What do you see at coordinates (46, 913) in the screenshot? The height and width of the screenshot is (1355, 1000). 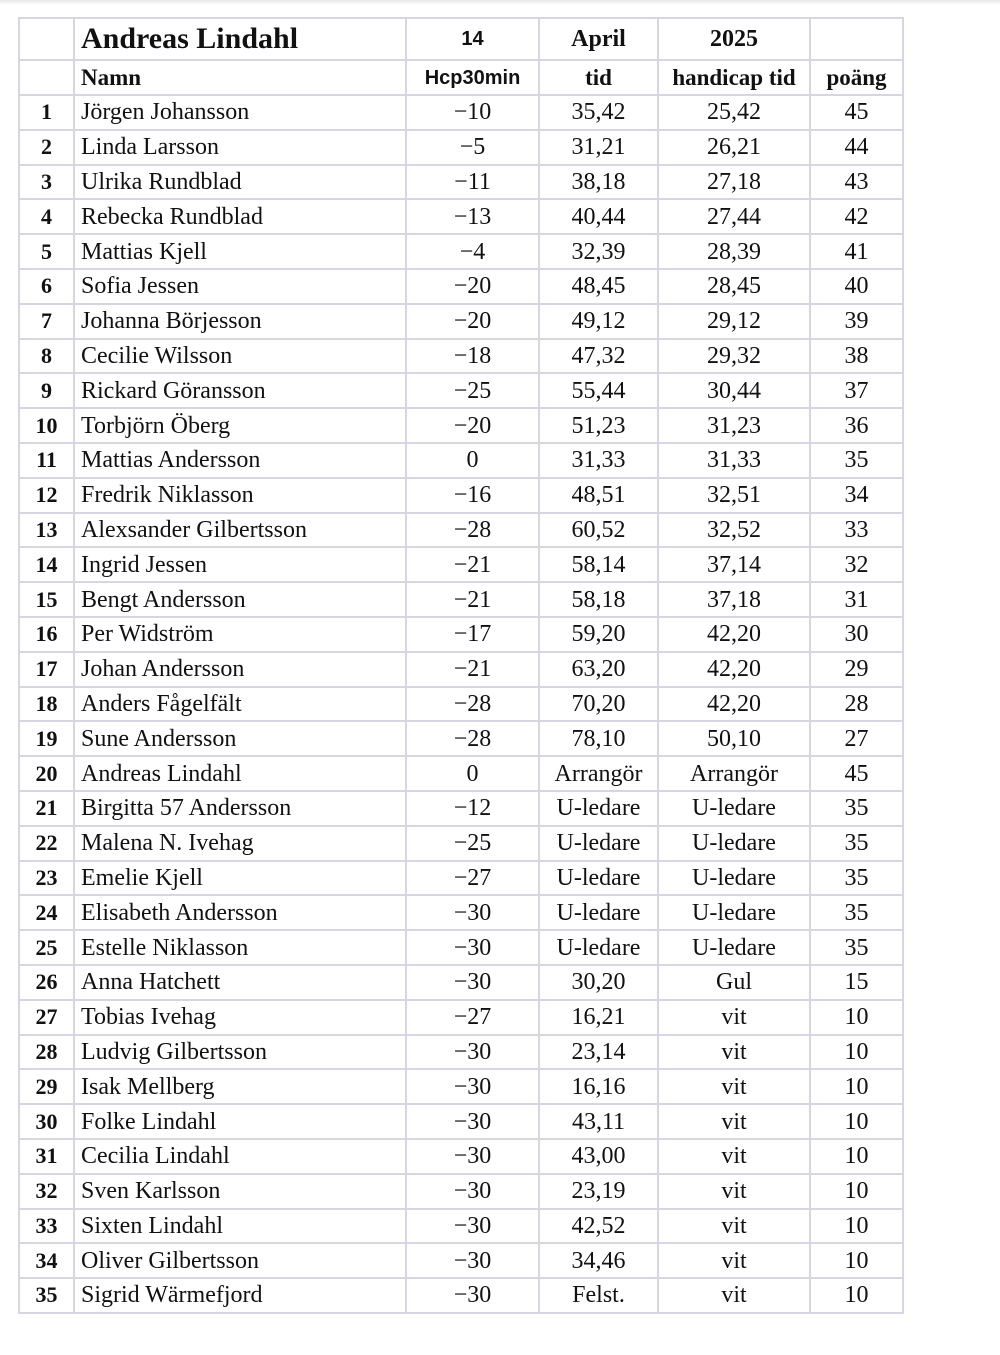 I see `cell-rank: 24` at bounding box center [46, 913].